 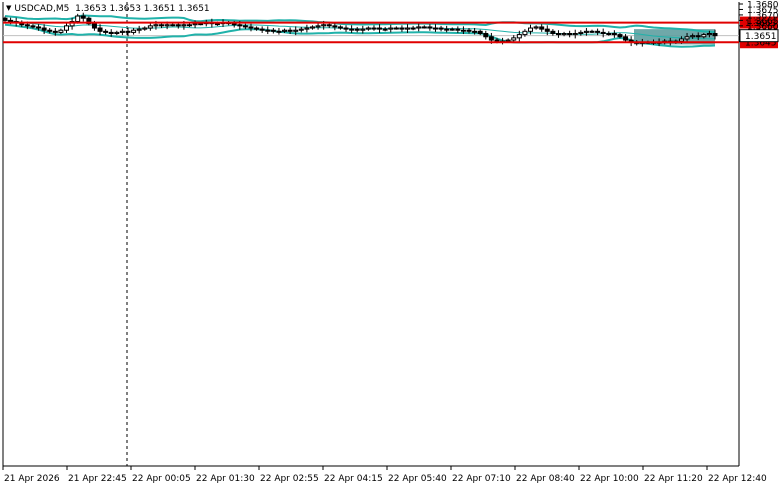 I want to click on symbol-header: ▼ USDCAD,M5 1.3653 1.3653 1.3651 1.3651, so click(x=108, y=9).